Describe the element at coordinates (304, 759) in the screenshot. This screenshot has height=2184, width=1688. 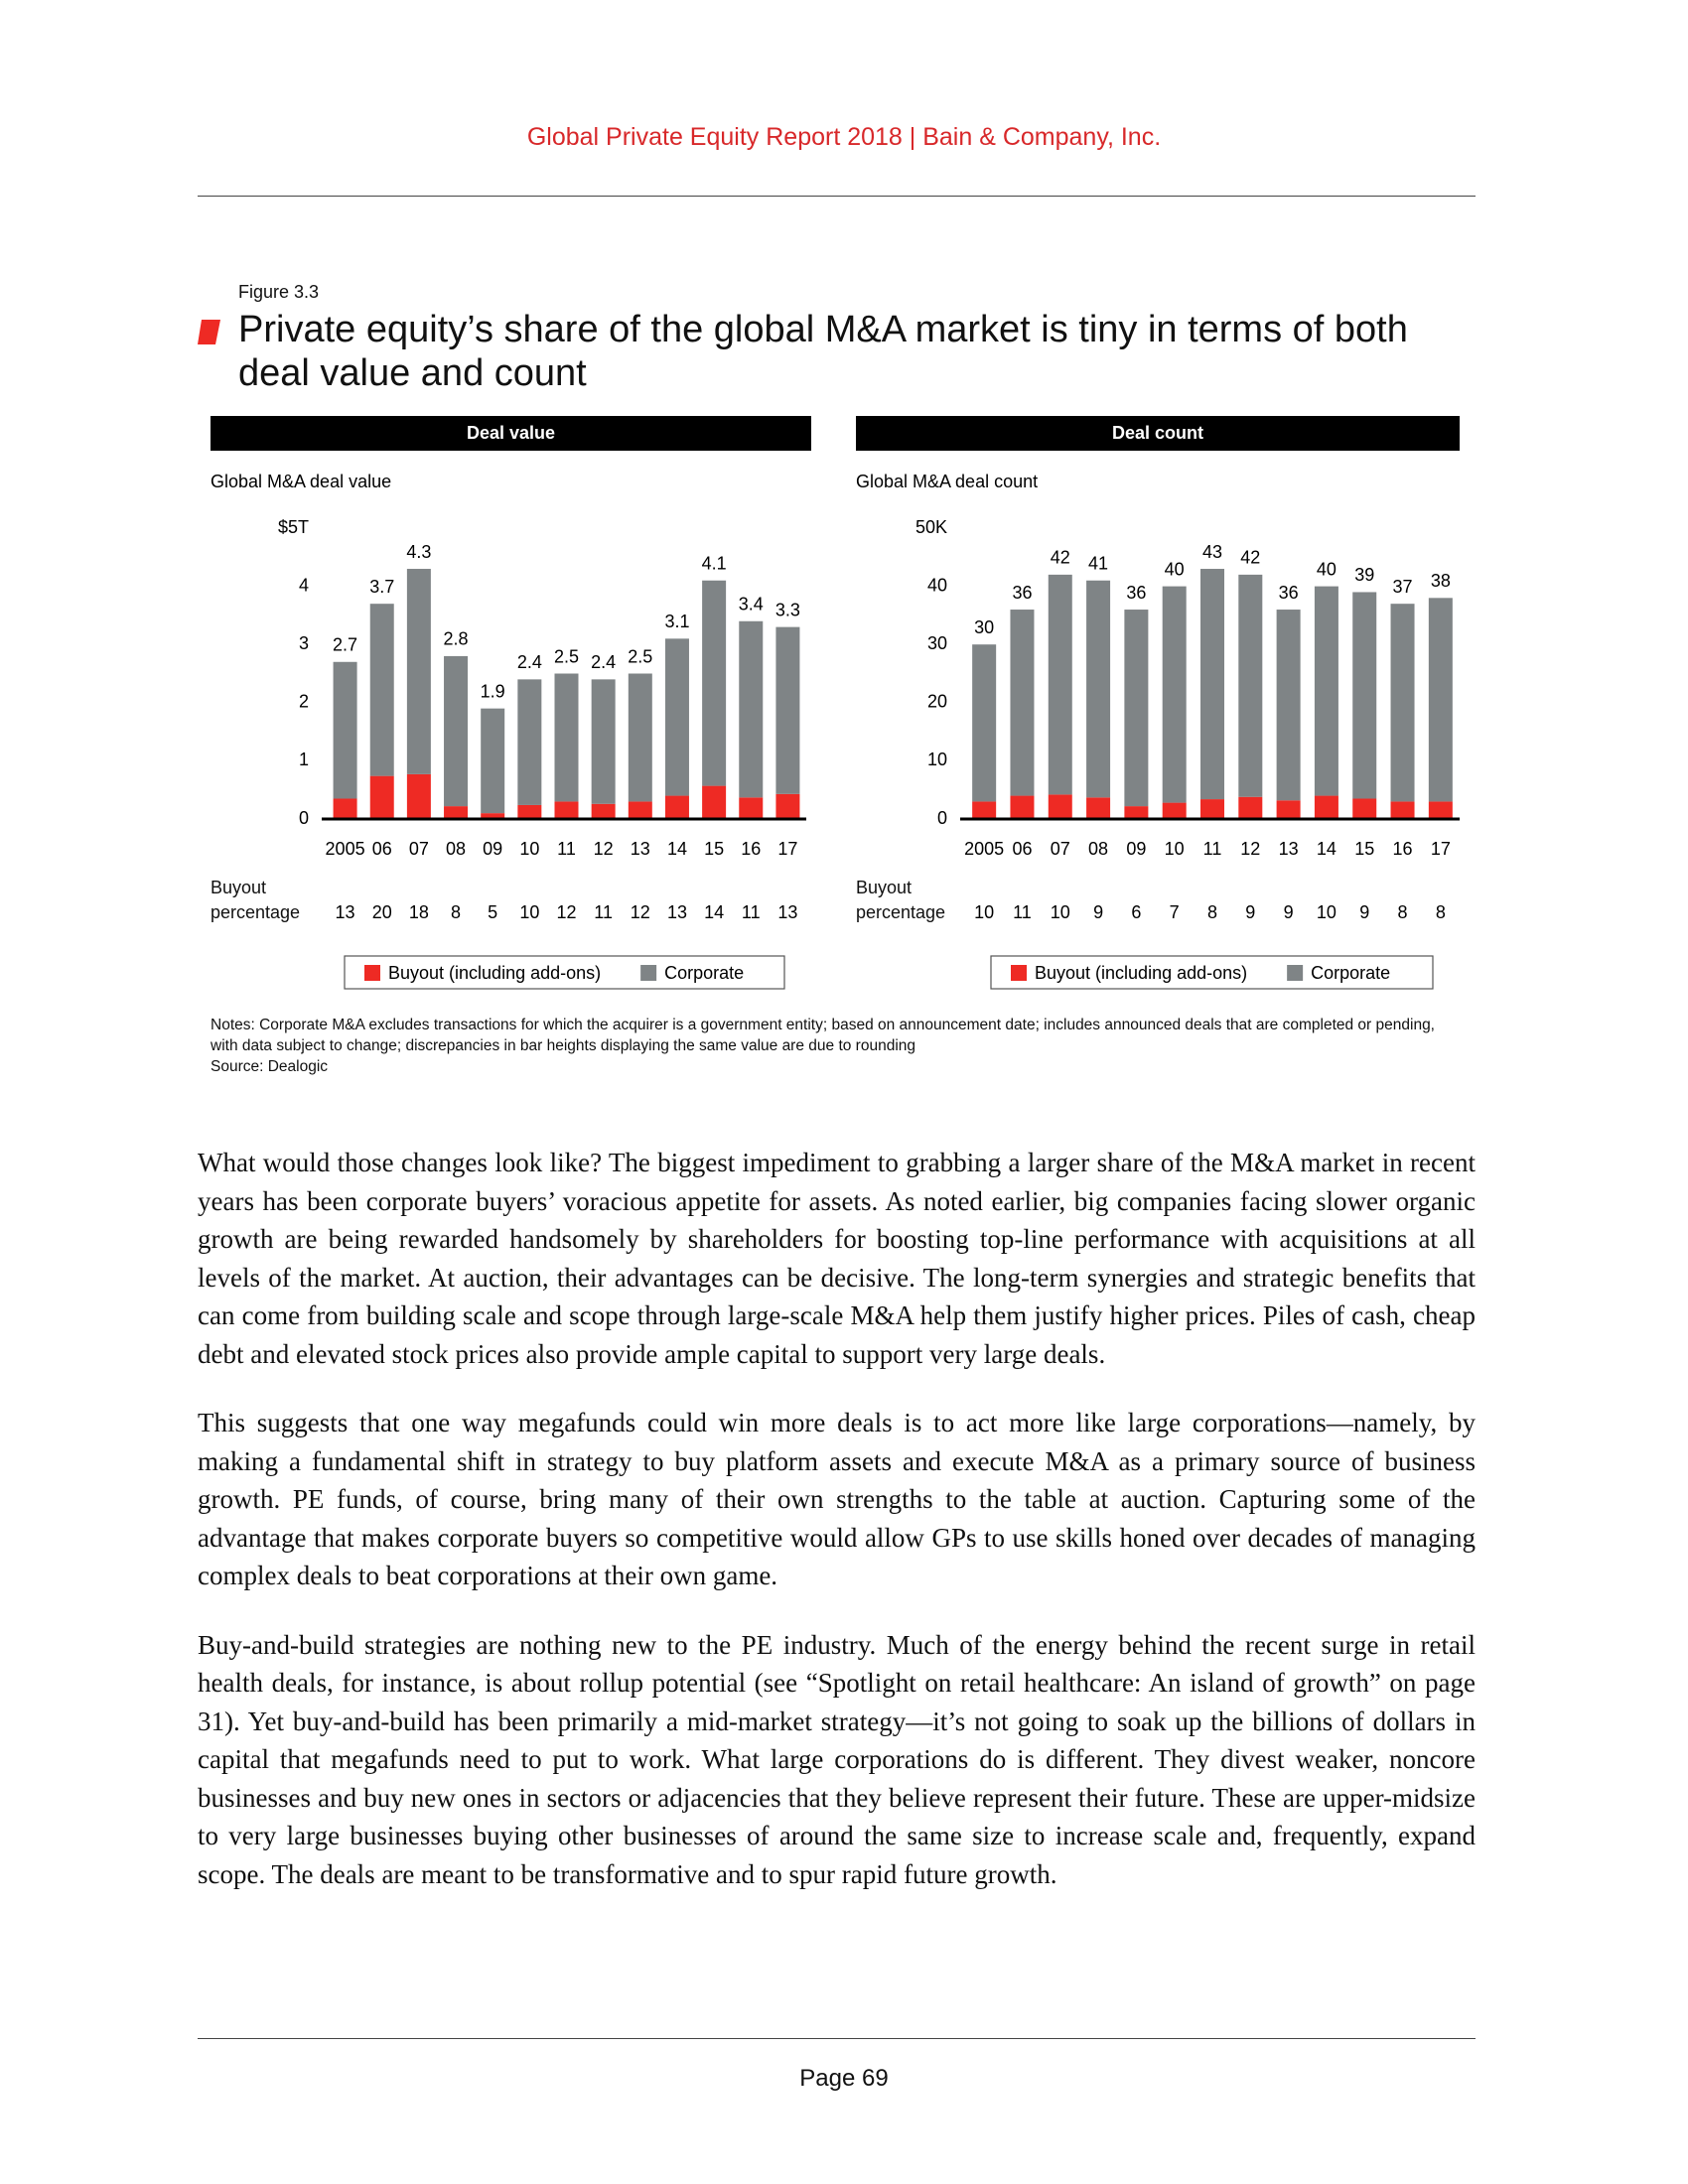
I see `y-tick-label: 1` at that location.